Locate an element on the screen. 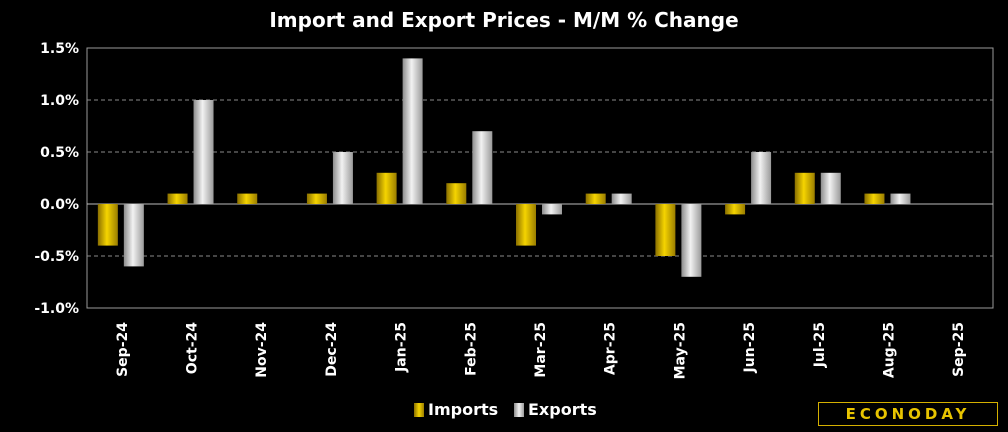 This screenshot has width=1008, height=432. x-tick-label: Nov-24 is located at coordinates (262, 350).